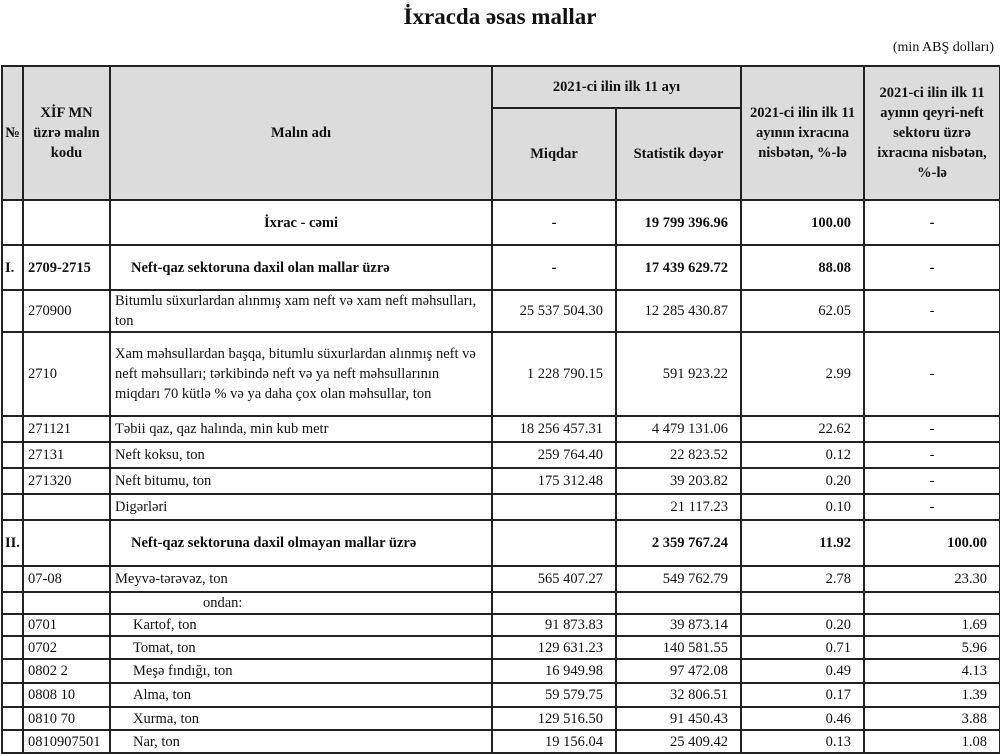  I want to click on row-value: 97 472.08, so click(678, 671).